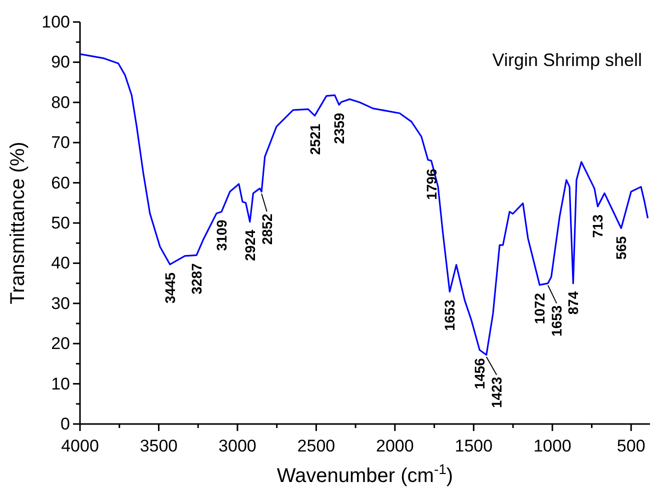 This screenshot has width=654, height=492. What do you see at coordinates (222, 235) in the screenshot?
I see `annotation: 3109` at bounding box center [222, 235].